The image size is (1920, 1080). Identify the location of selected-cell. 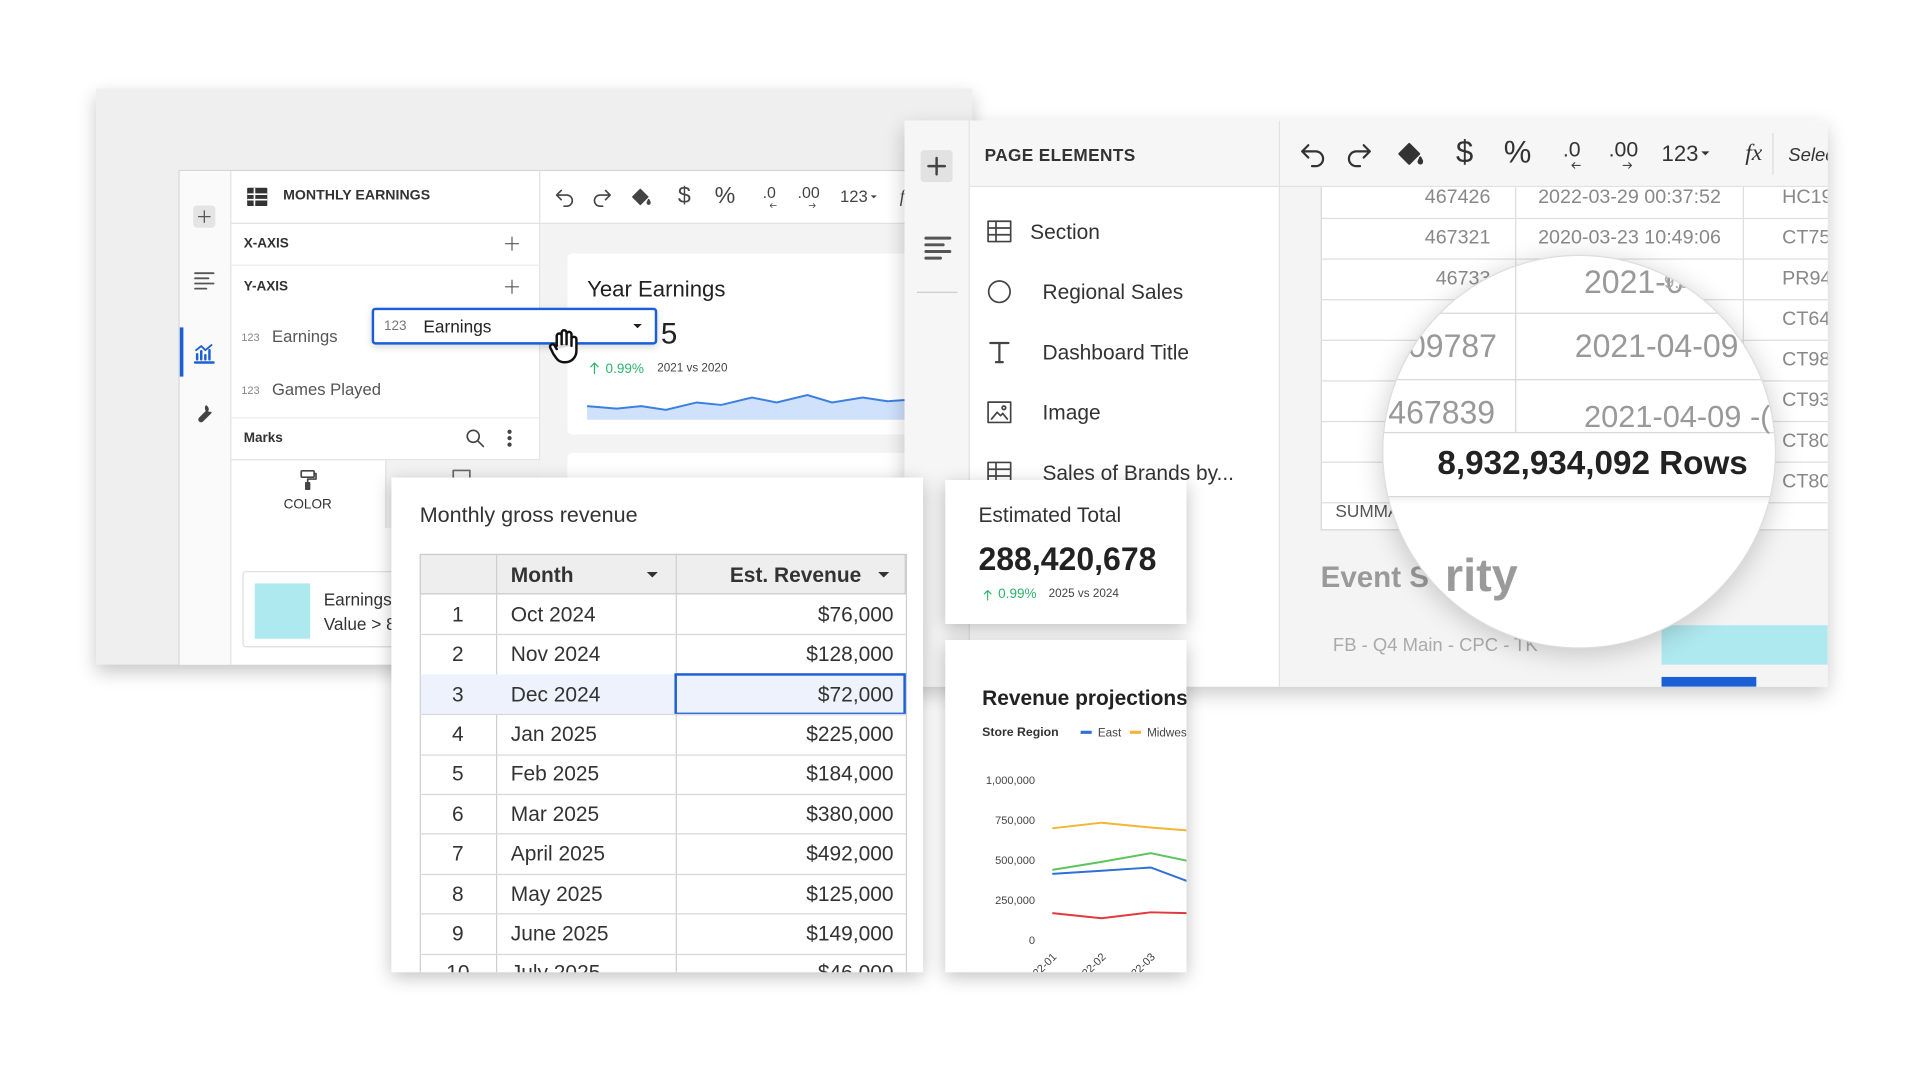
(790, 693).